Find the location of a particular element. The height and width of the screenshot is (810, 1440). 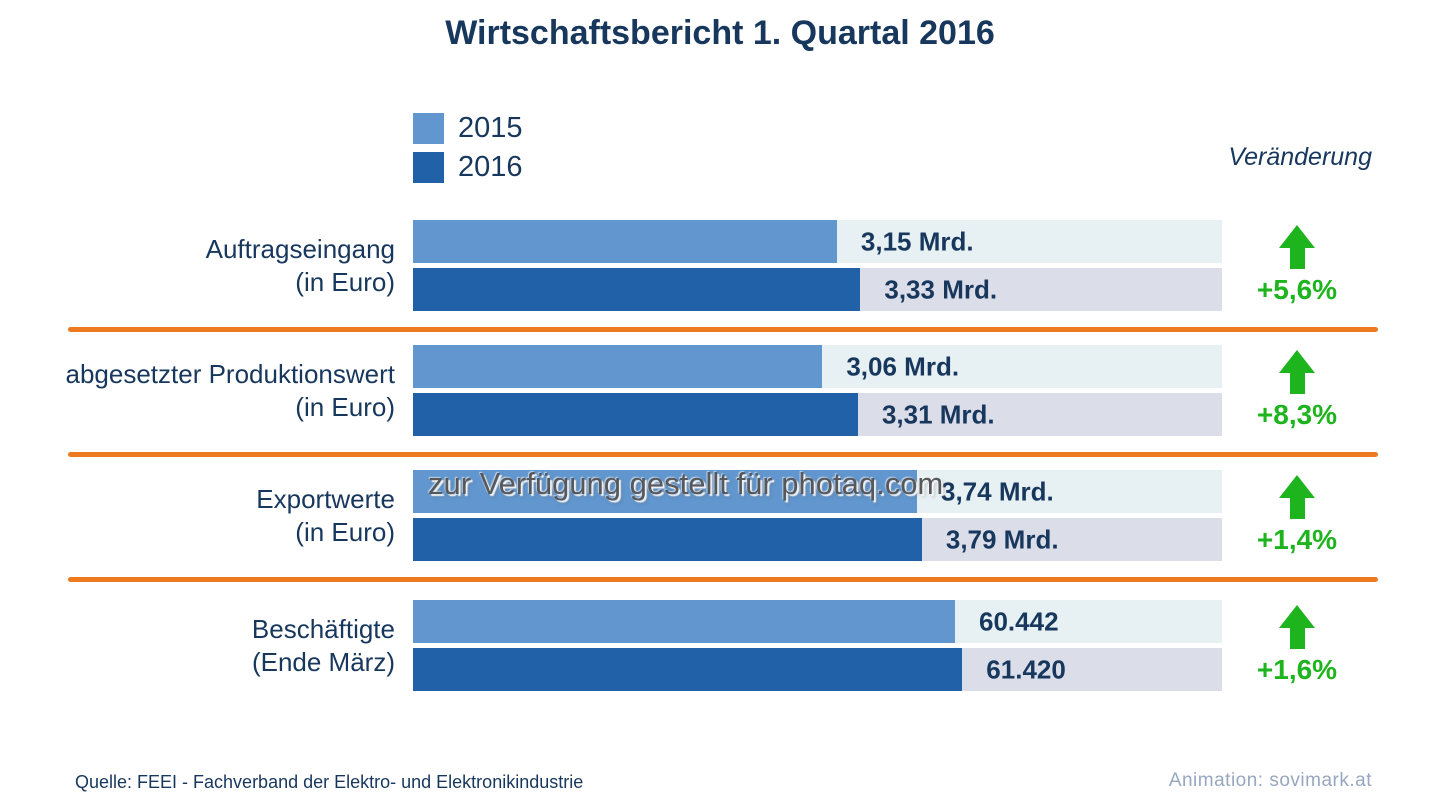

bar-track-2015: 3,15 Mrd. is located at coordinates (817, 241).